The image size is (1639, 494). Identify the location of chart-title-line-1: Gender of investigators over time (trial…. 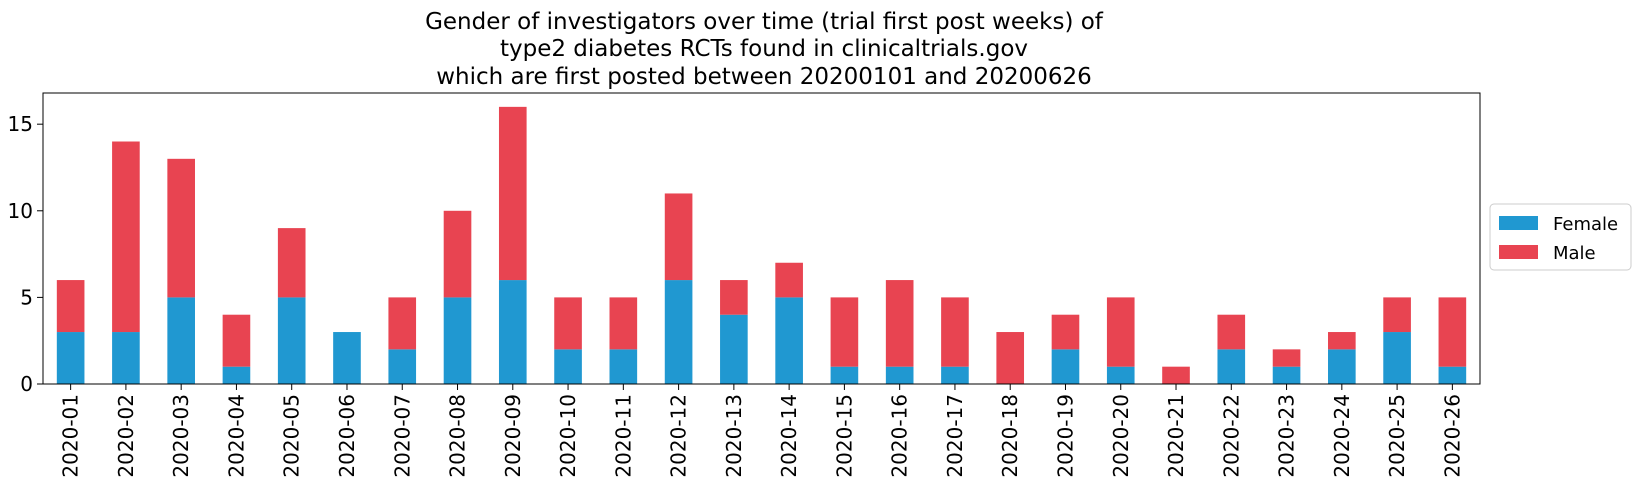
(764, 22).